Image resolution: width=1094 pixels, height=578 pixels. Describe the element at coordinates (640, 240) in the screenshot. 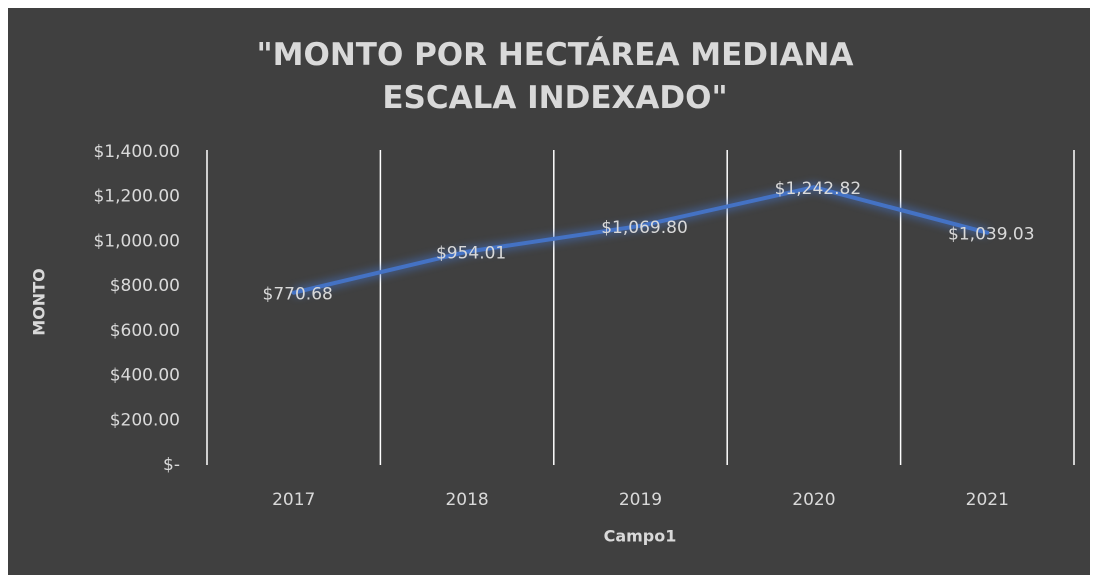

I see `line` at that location.